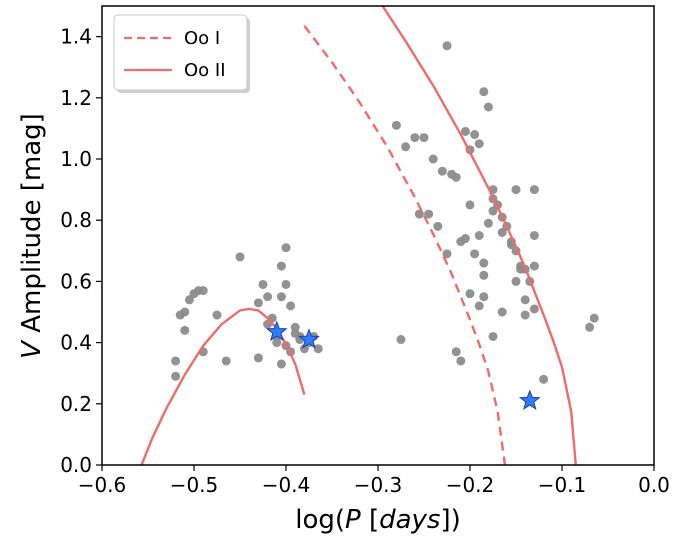  I want to click on legend: Oo I Oo II, so click(181, 53).